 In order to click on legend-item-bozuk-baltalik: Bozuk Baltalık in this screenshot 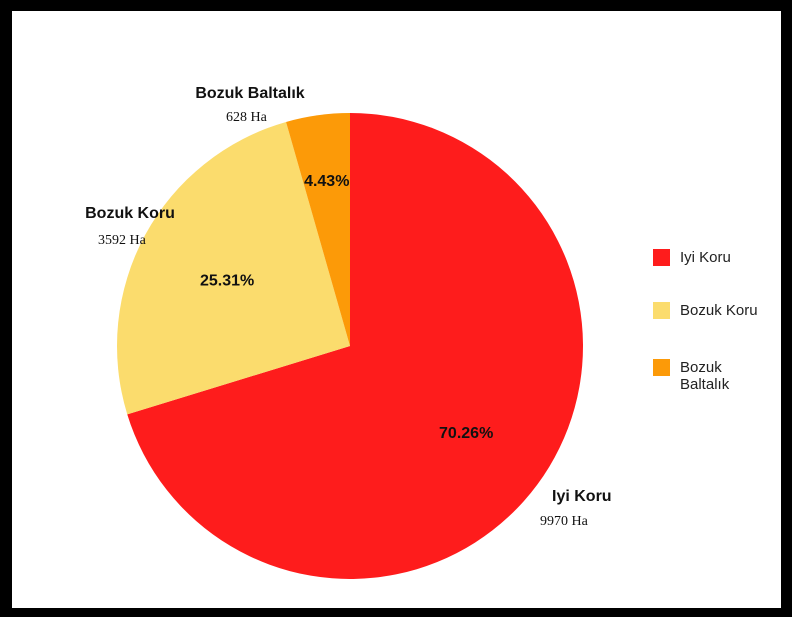, I will do `click(711, 376)`.